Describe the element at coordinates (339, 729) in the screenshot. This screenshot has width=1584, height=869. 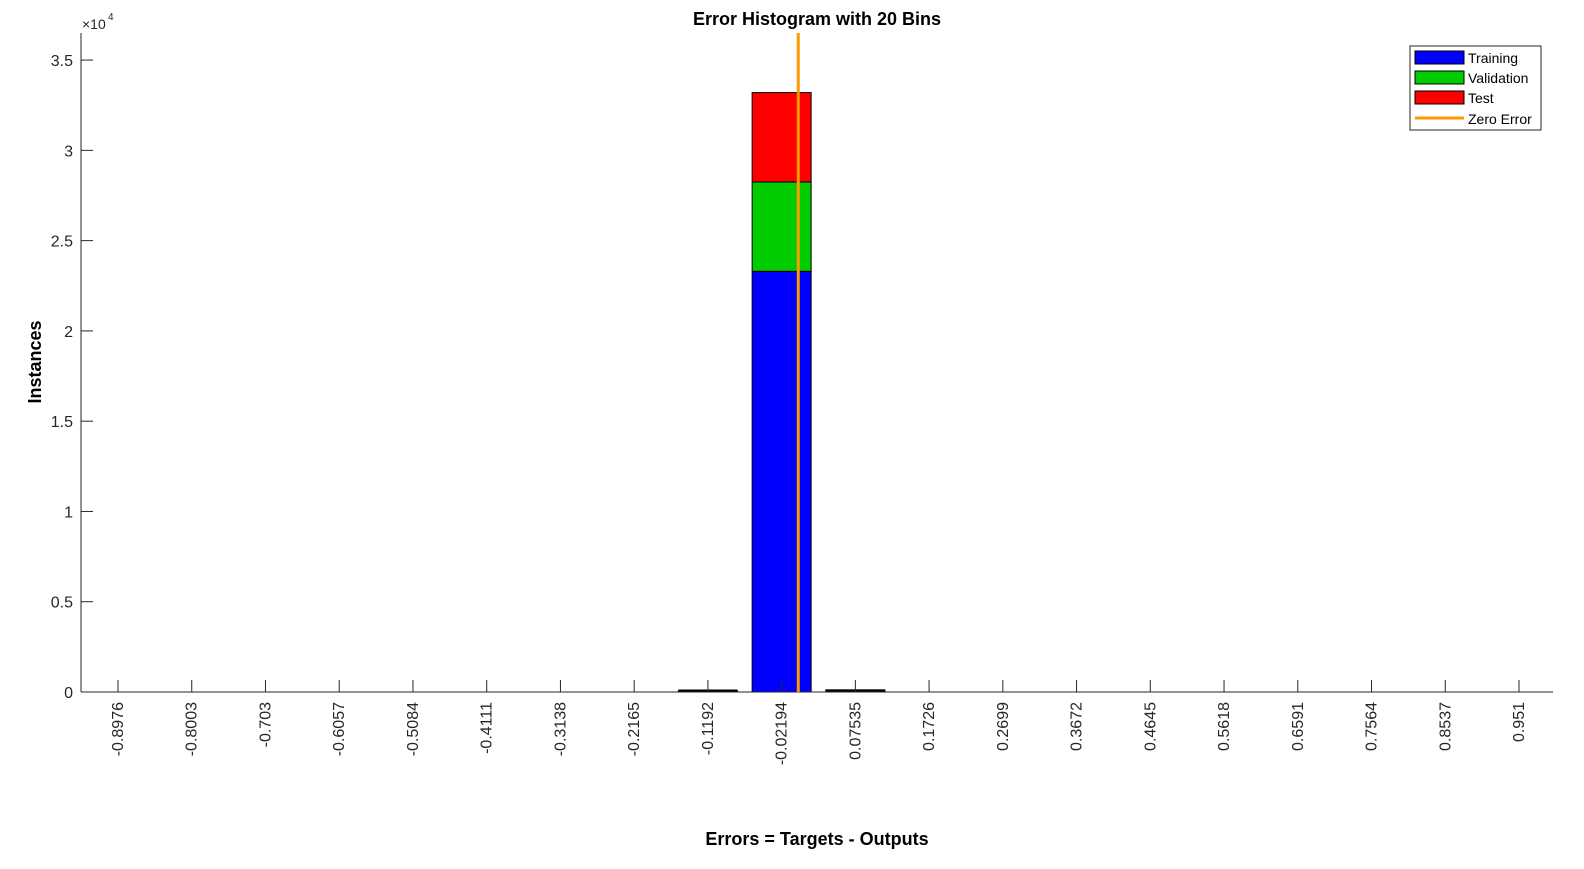
I see `x-tick-label-3: -0.6057` at that location.